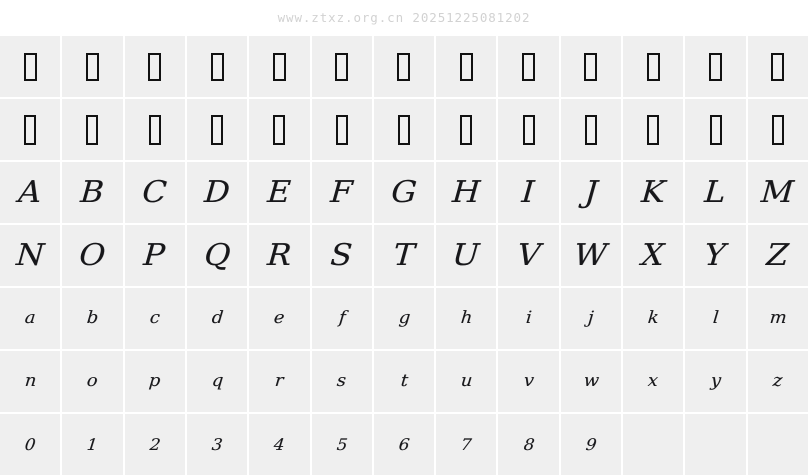 This screenshot has height=476, width=808. Describe the element at coordinates (715, 381) in the screenshot. I see `glyph-cell: y` at that location.